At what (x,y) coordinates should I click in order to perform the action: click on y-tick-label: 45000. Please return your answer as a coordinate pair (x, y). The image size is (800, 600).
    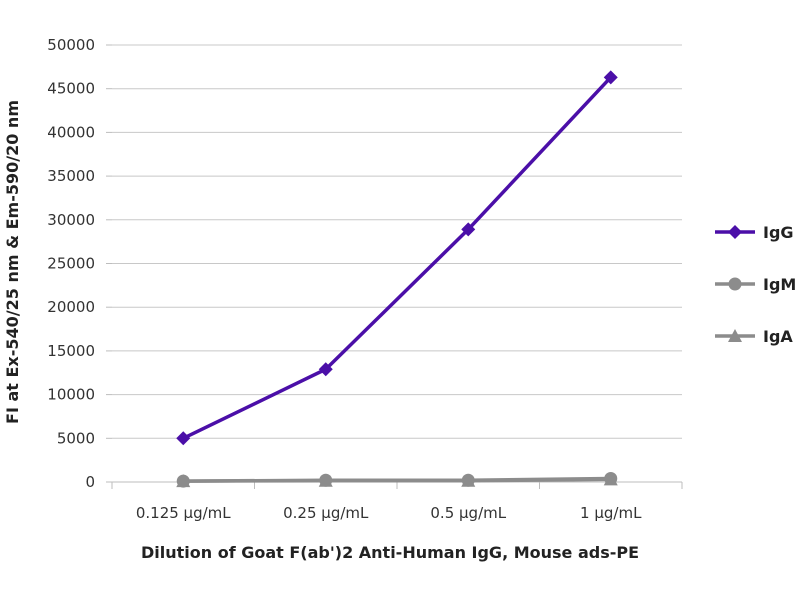
    Looking at the image, I should click on (71, 89).